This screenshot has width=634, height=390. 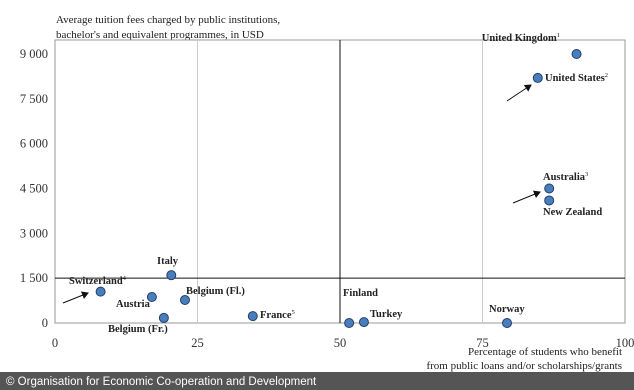 I want to click on point-label: Turkey, so click(x=386, y=314).